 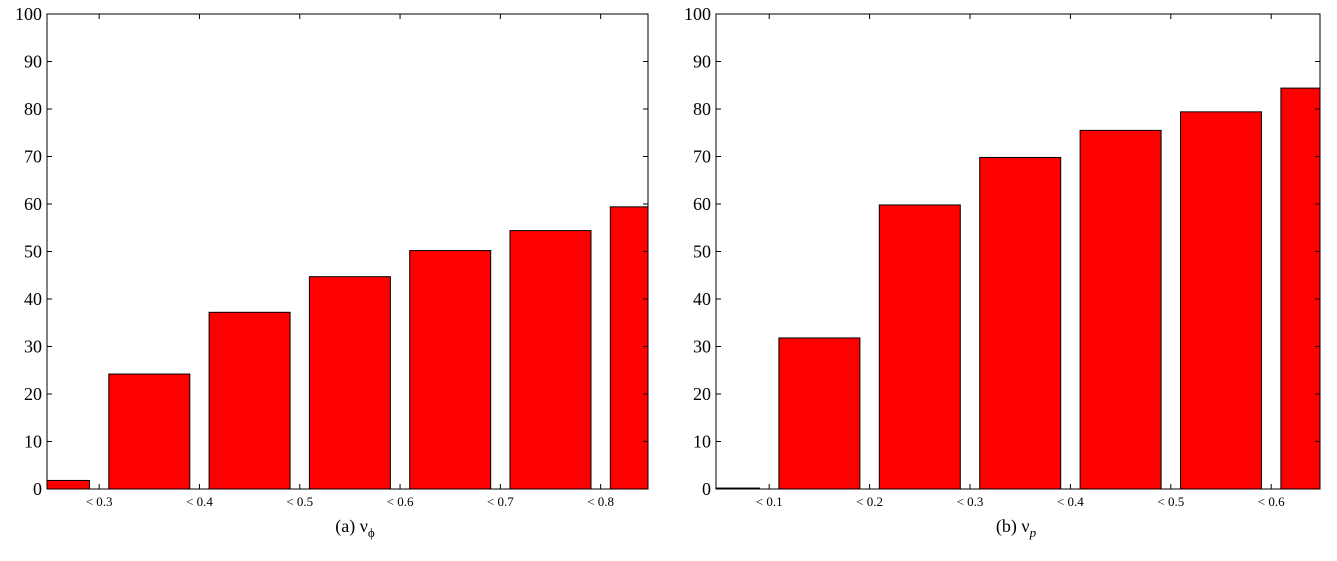 I want to click on x-tick-label: < 0.7, so click(x=500, y=501).